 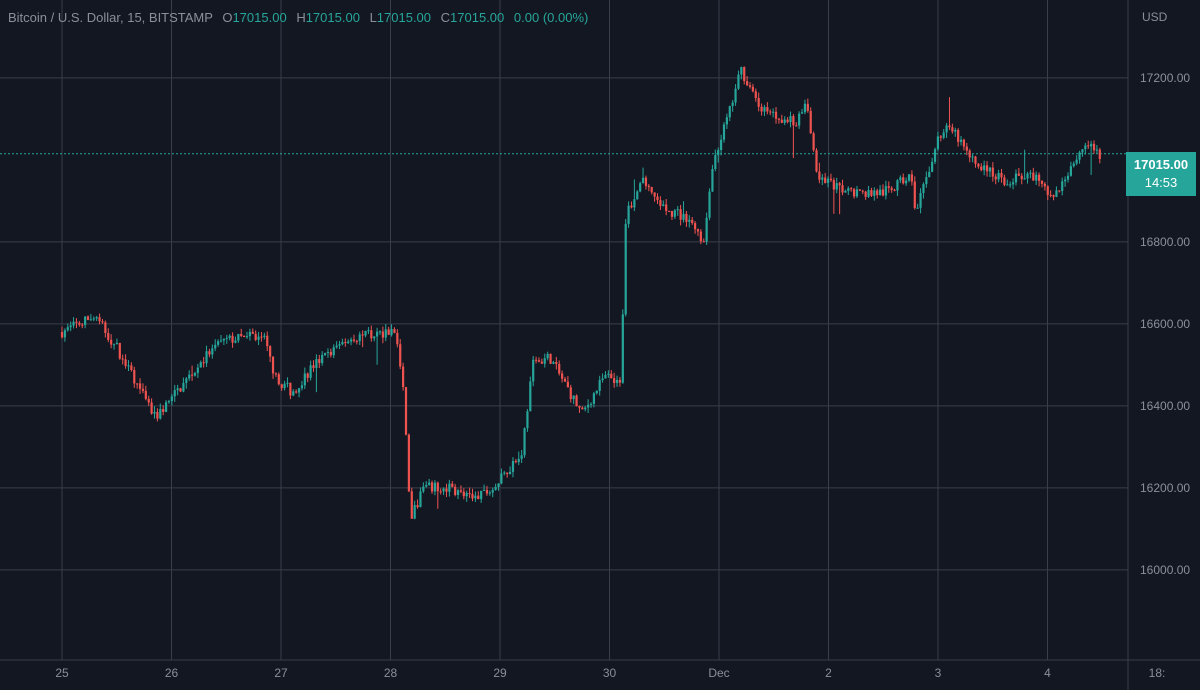 I want to click on x-tick-label: 26, so click(x=172, y=673).